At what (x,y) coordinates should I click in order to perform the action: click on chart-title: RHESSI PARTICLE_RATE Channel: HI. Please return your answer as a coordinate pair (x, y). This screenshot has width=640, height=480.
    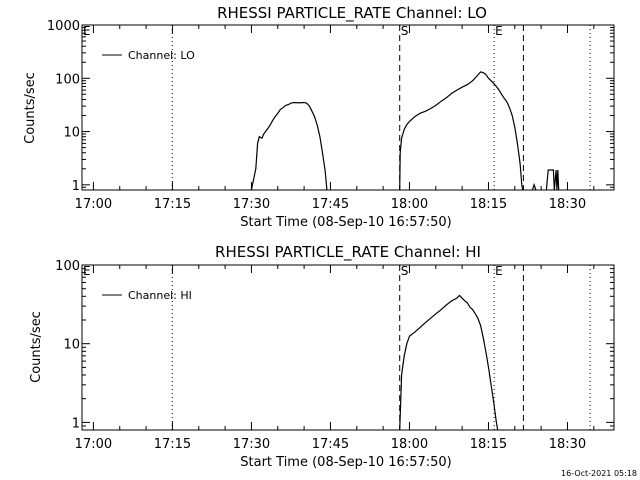
    Looking at the image, I should click on (348, 252).